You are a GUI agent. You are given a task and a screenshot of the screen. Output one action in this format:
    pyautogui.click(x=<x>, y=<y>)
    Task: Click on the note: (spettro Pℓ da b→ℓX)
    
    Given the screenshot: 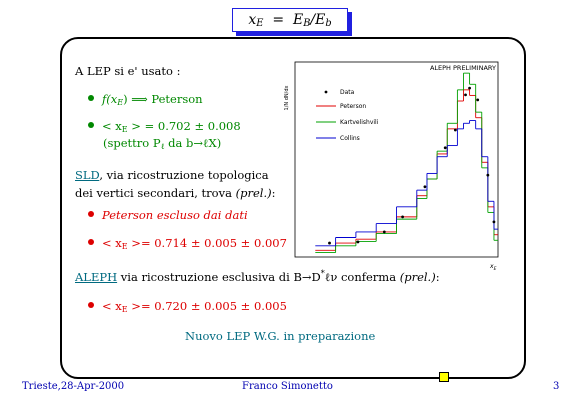 What is the action you would take?
    pyautogui.click(x=162, y=143)
    